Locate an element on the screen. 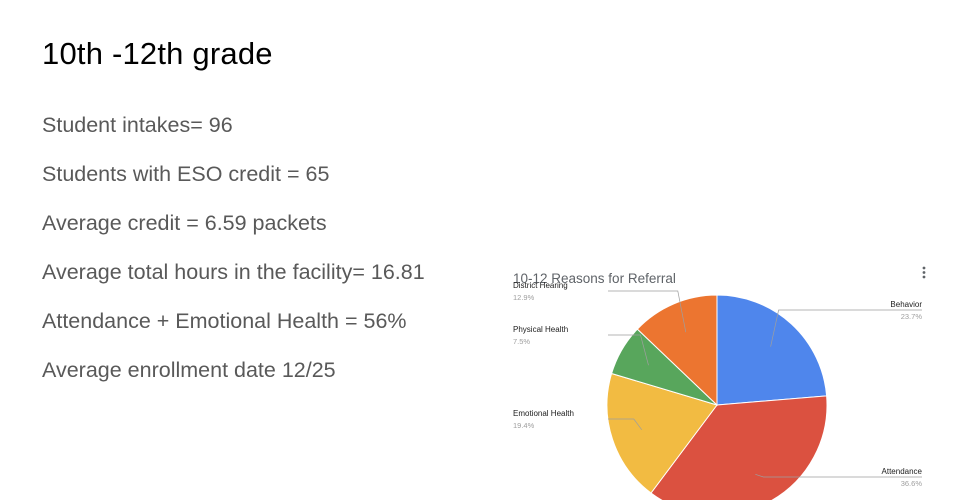 The image size is (960, 500). stat-average-credit: Average credit = 6.59 packets is located at coordinates (184, 223).